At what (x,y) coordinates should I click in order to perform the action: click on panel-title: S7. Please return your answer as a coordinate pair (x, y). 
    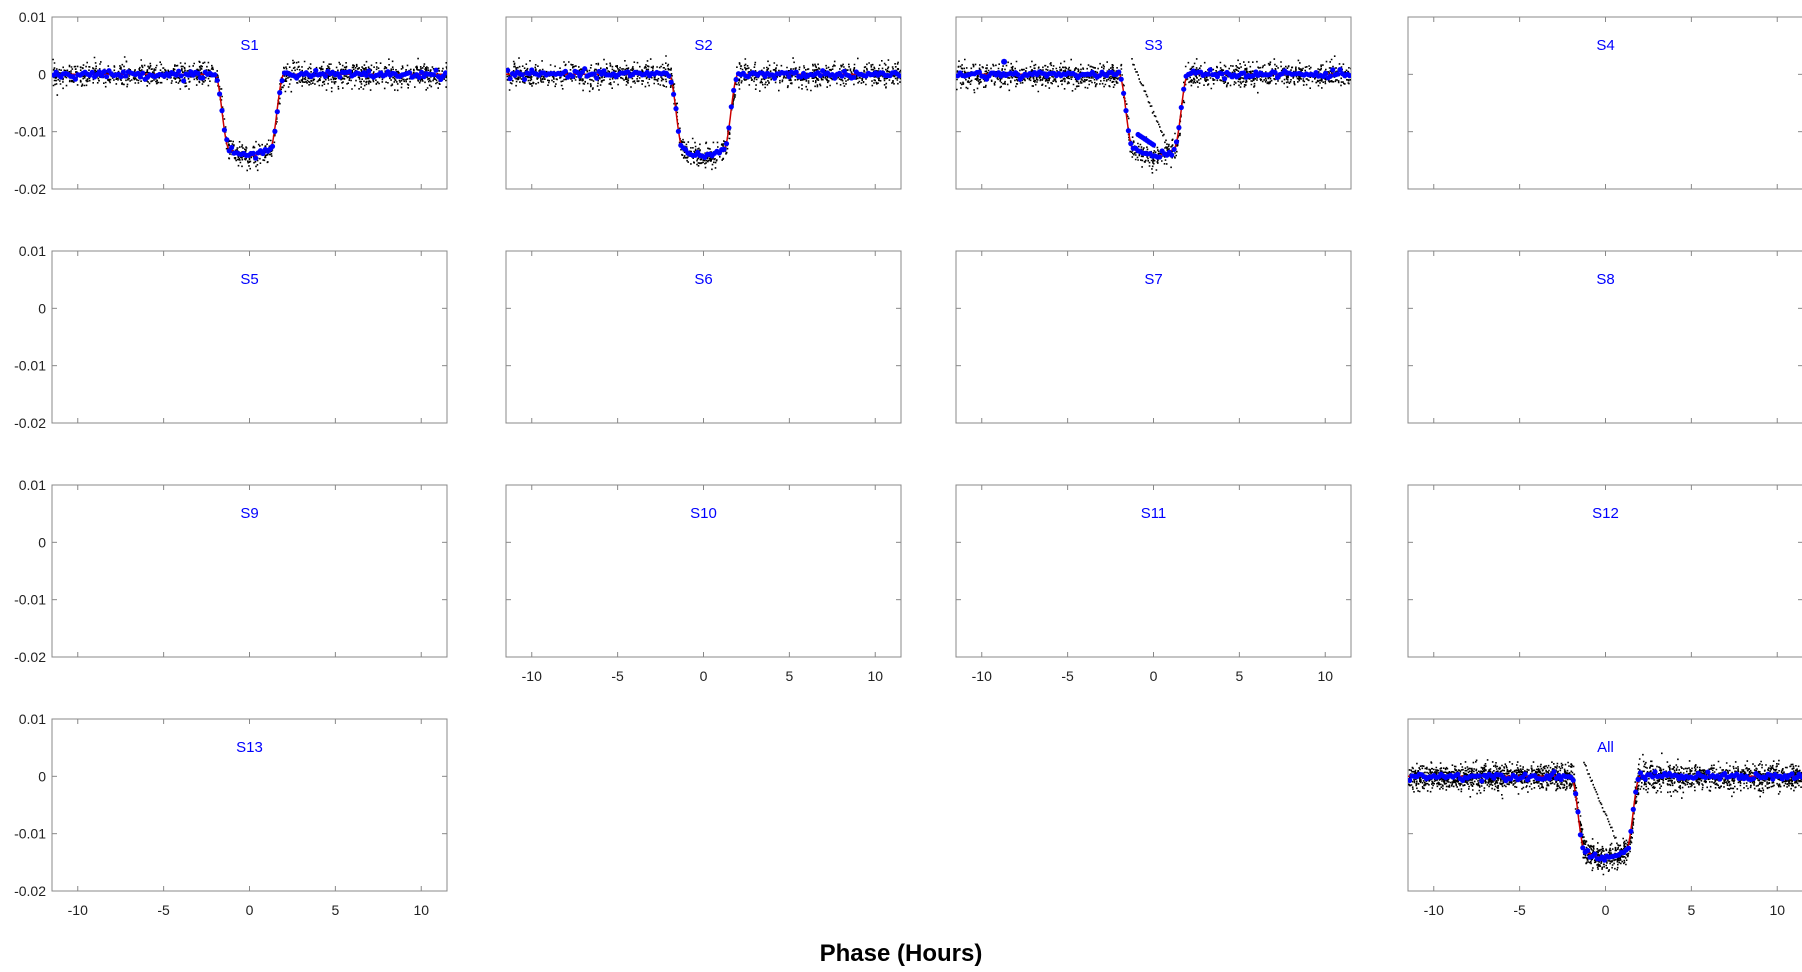
    Looking at the image, I should click on (1153, 279).